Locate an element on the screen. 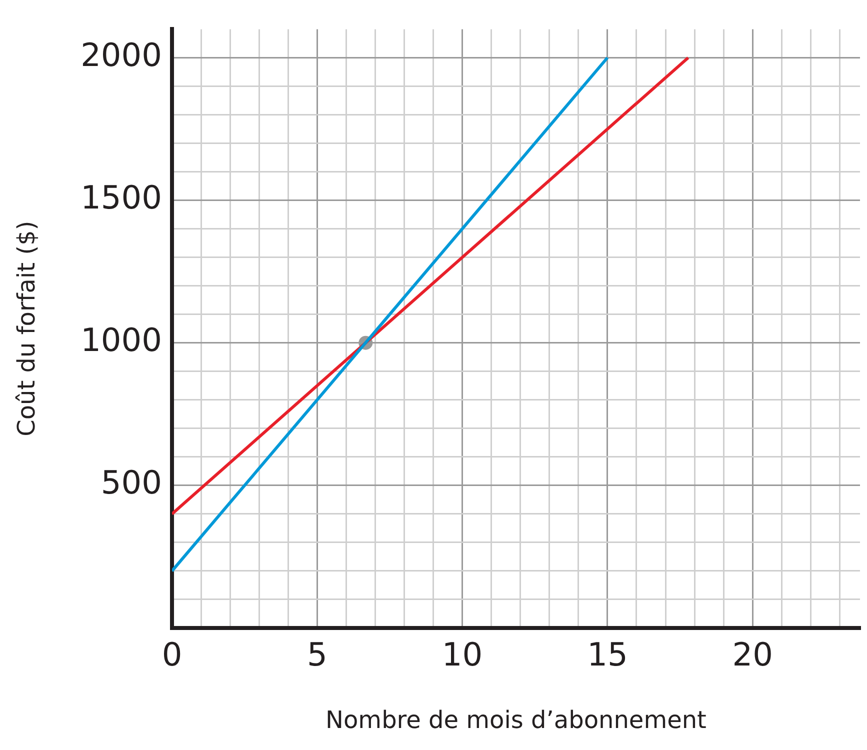  x-tick-label: 0 is located at coordinates (172, 655).